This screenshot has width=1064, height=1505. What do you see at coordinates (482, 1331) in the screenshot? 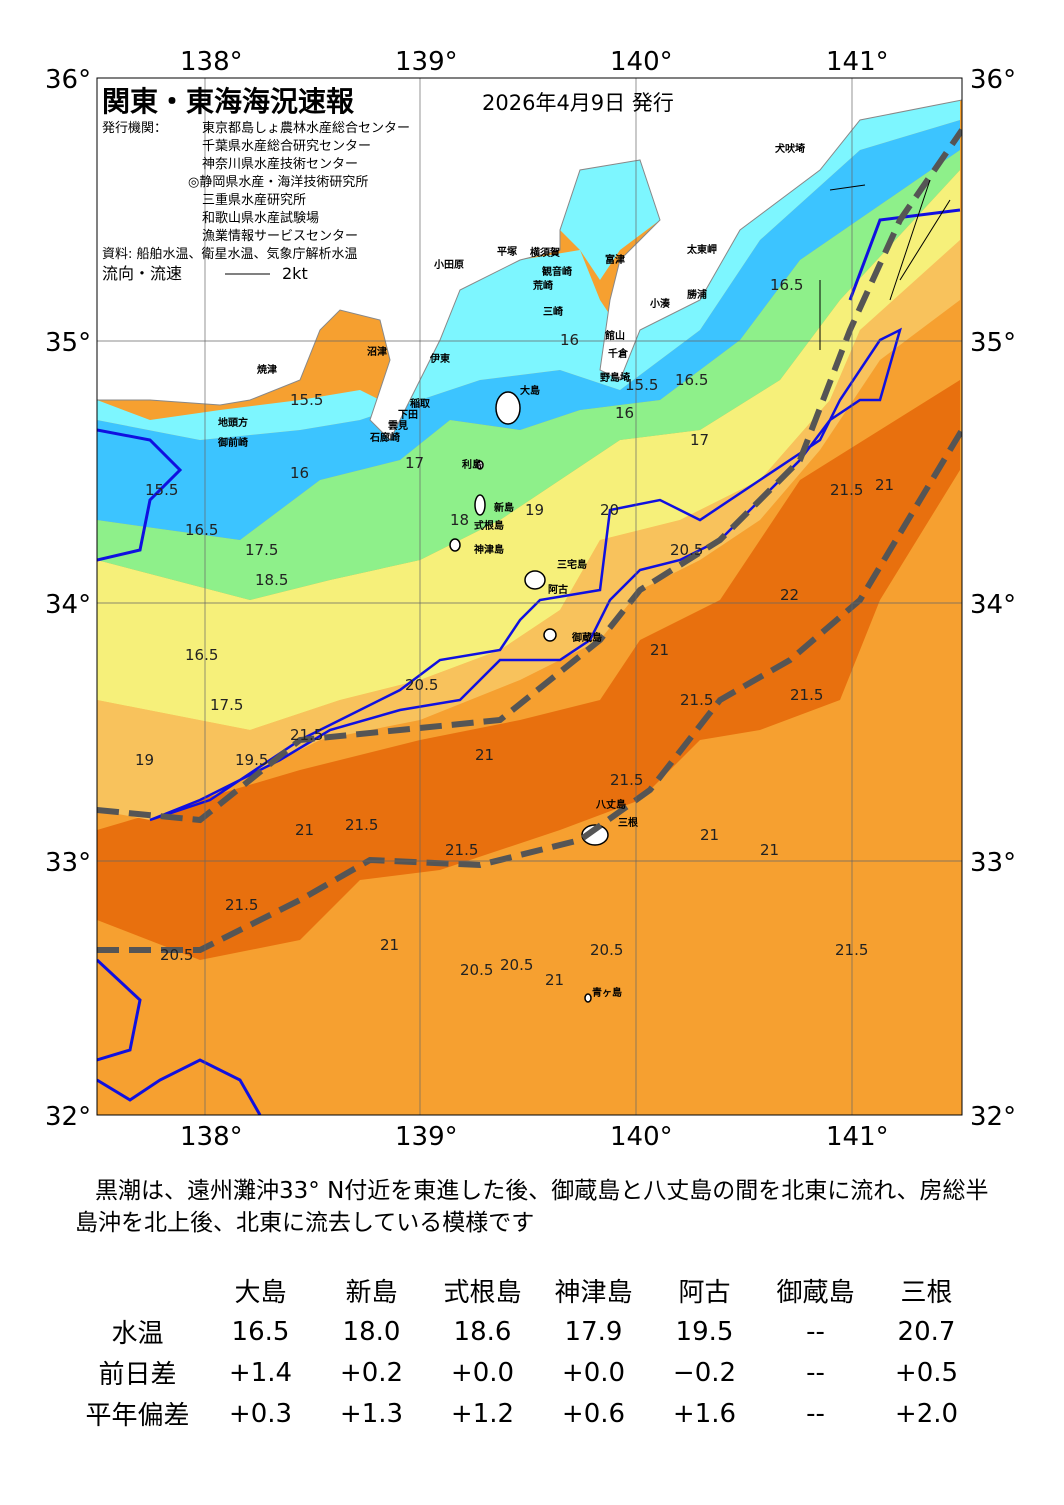
I see `table-cell: 18.6` at bounding box center [482, 1331].